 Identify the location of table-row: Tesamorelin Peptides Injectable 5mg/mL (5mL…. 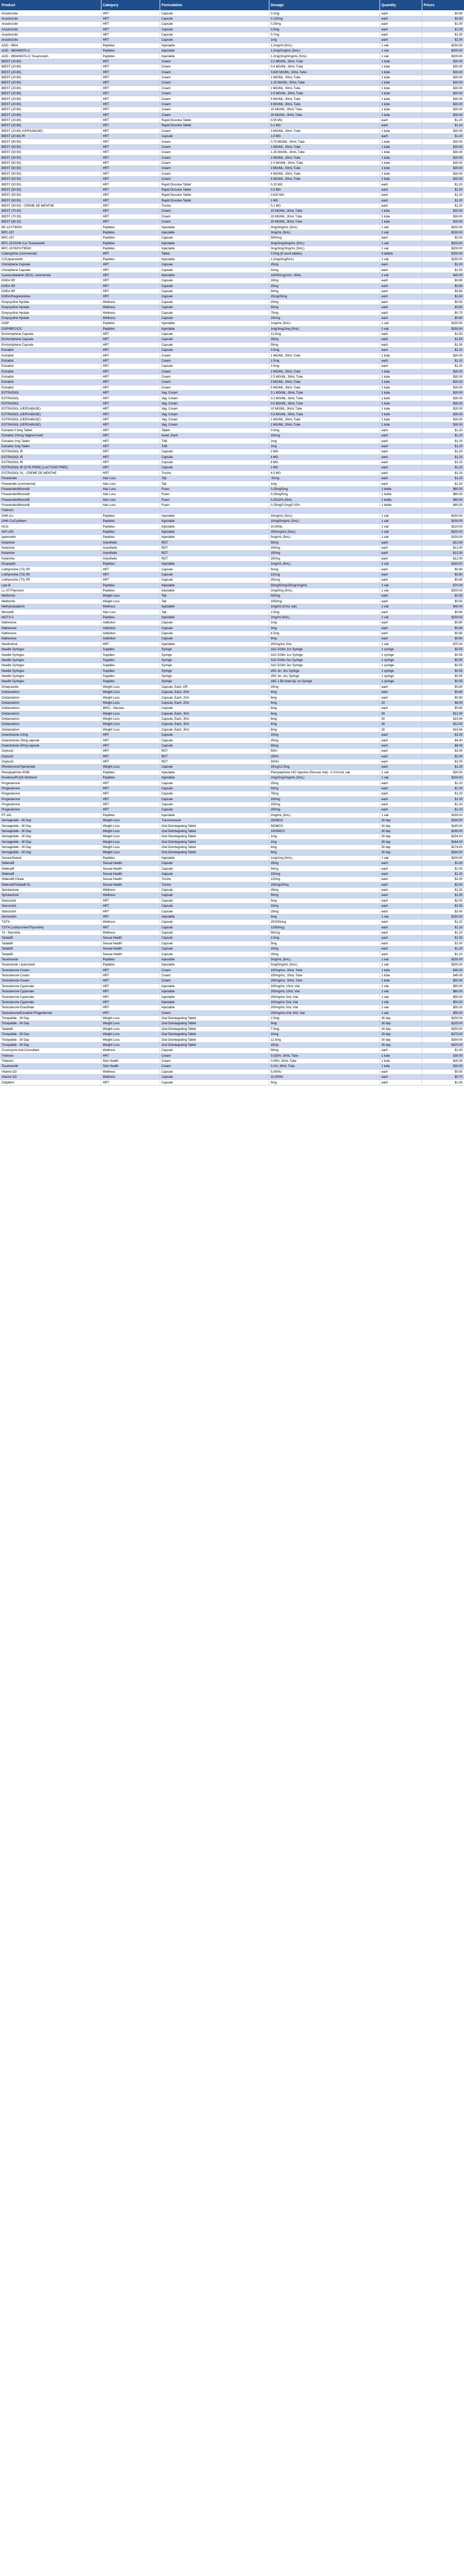
(232, 960).